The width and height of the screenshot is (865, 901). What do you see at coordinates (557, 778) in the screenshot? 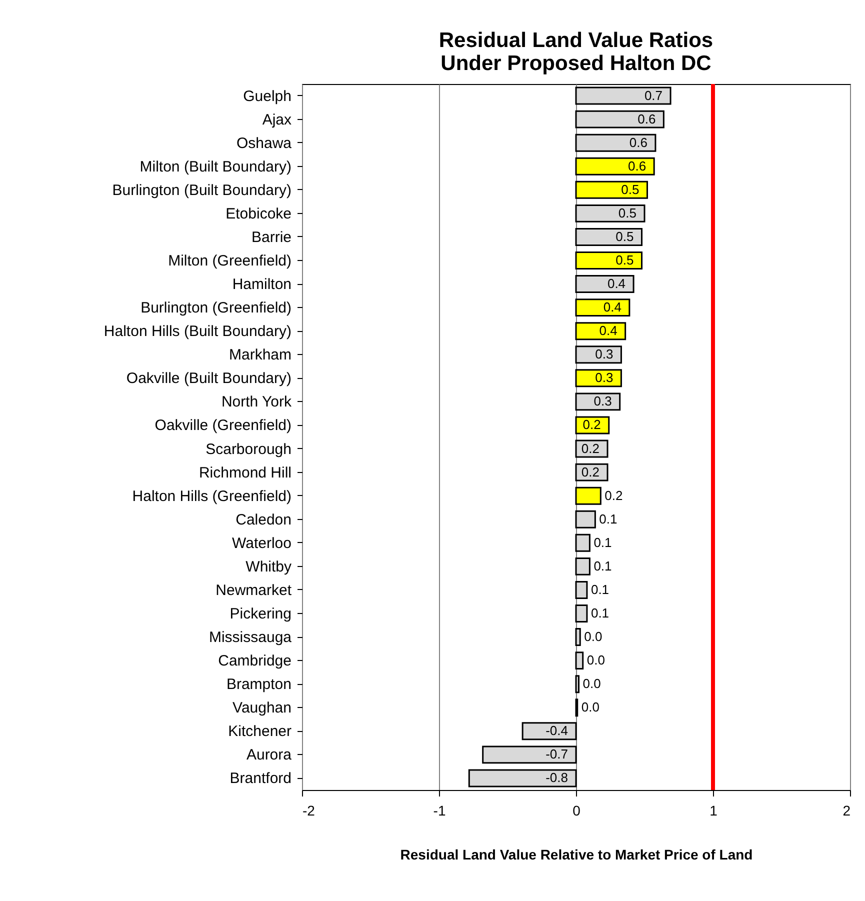
I see `data-label: -0.8` at bounding box center [557, 778].